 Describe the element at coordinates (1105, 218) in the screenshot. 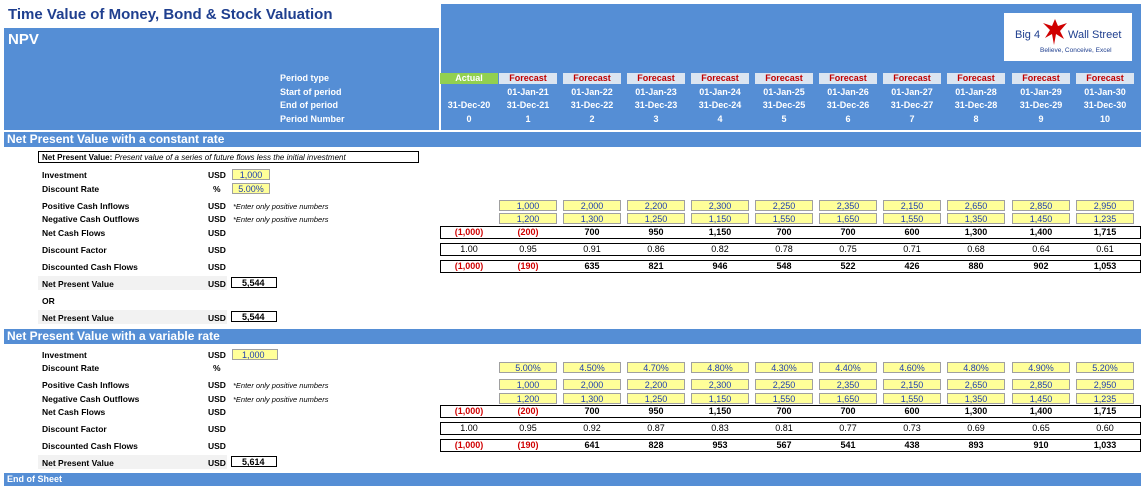

I see `section1-outflows-cell: 1,235` at that location.